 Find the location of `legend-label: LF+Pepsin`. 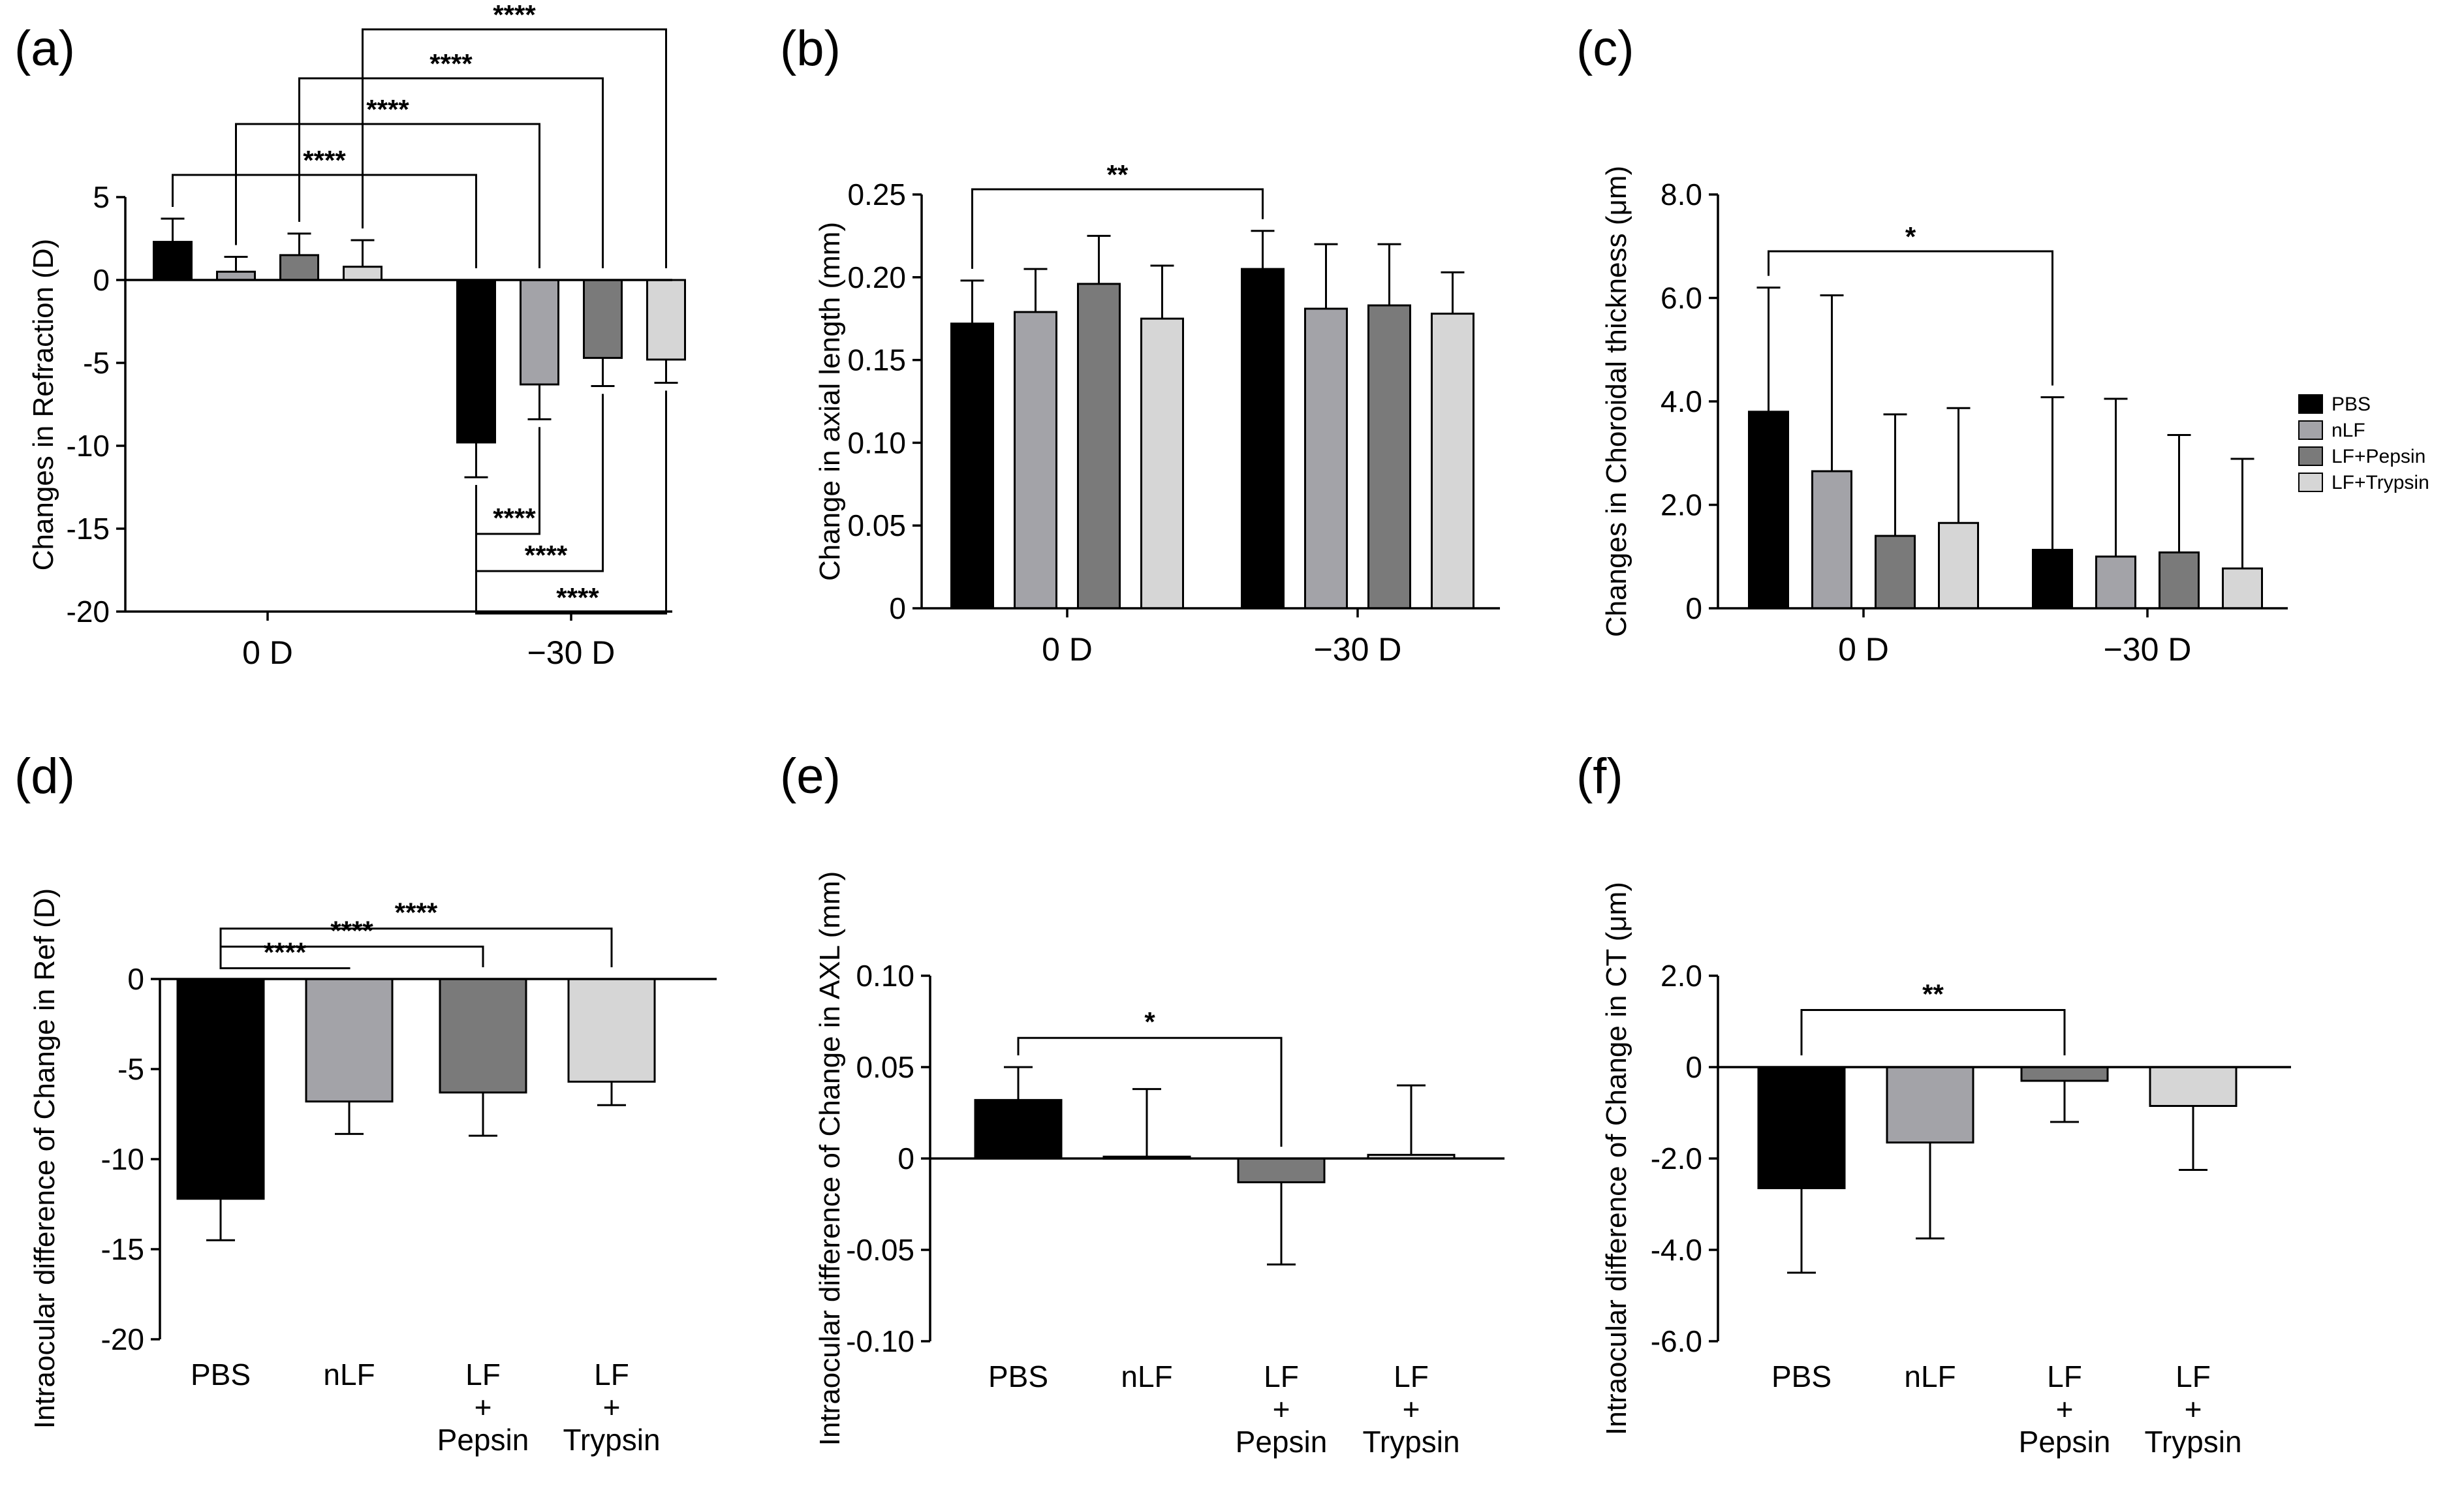

legend-label: LF+Pepsin is located at coordinates (2378, 457).